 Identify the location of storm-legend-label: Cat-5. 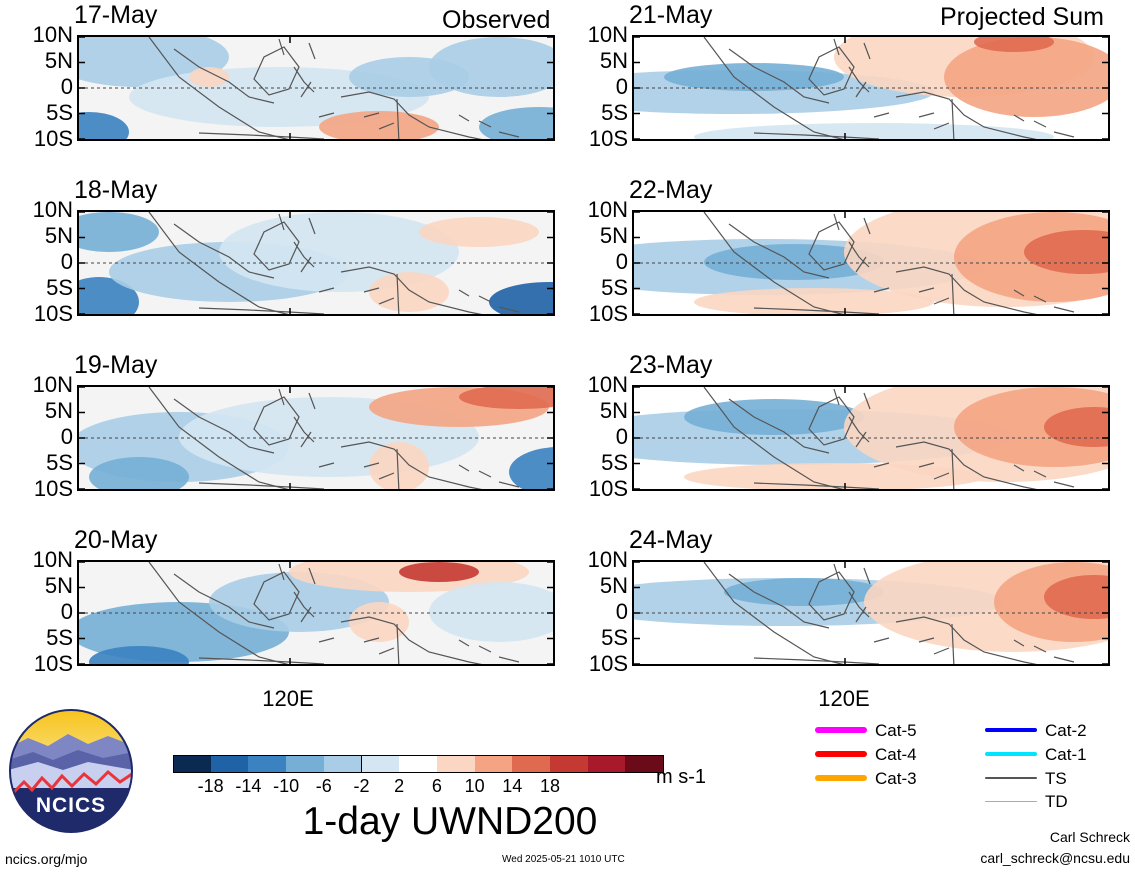
(896, 730).